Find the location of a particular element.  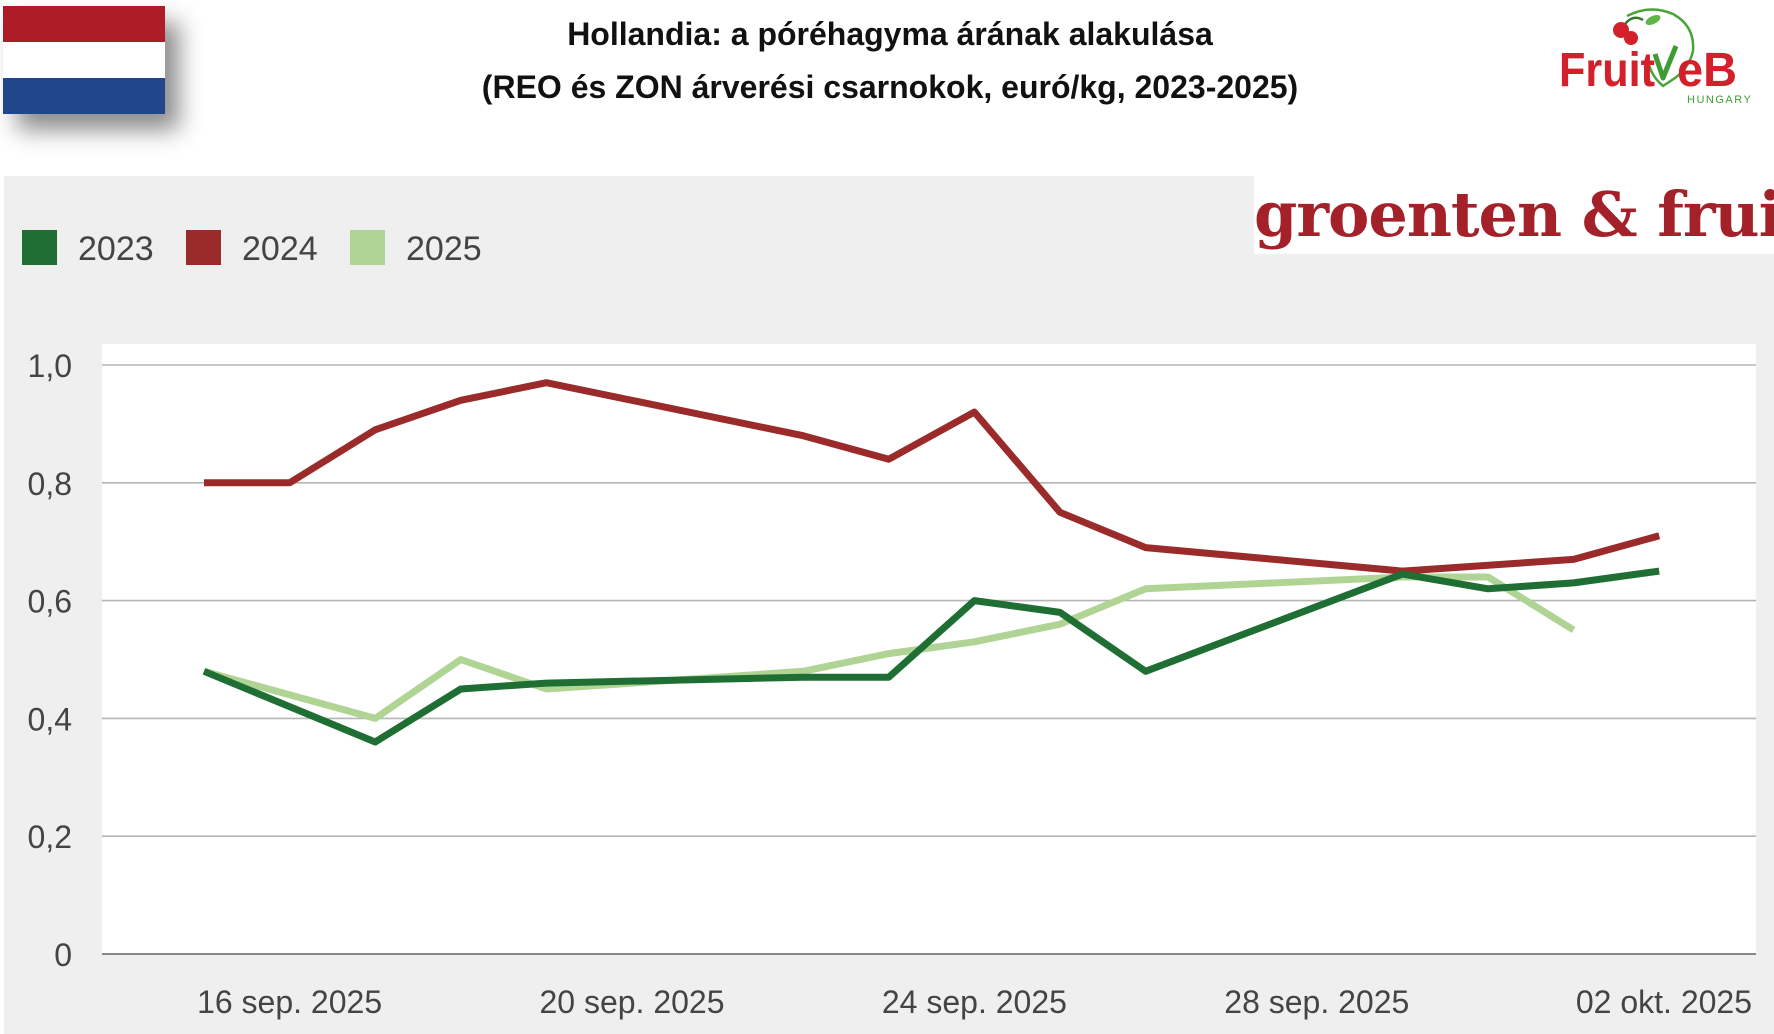

fruitveb-word-right: eB is located at coordinates (1707, 70).